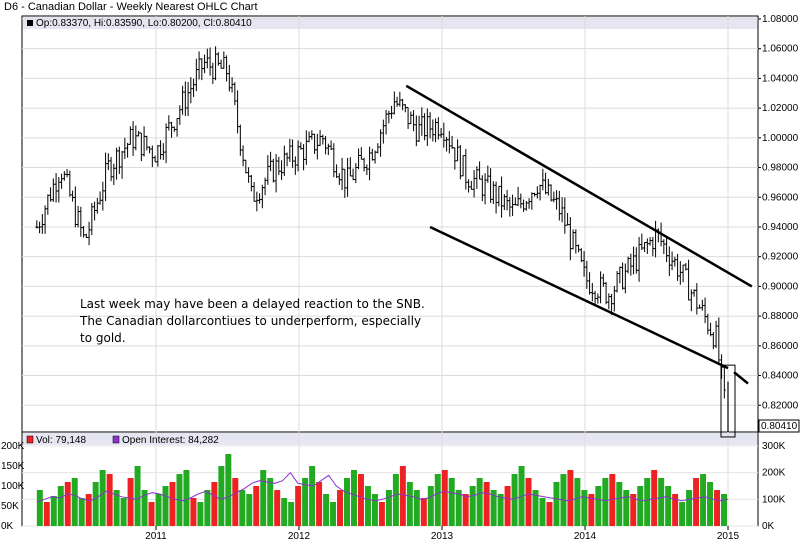  I want to click on x-tick-label: 2012, so click(299, 536).